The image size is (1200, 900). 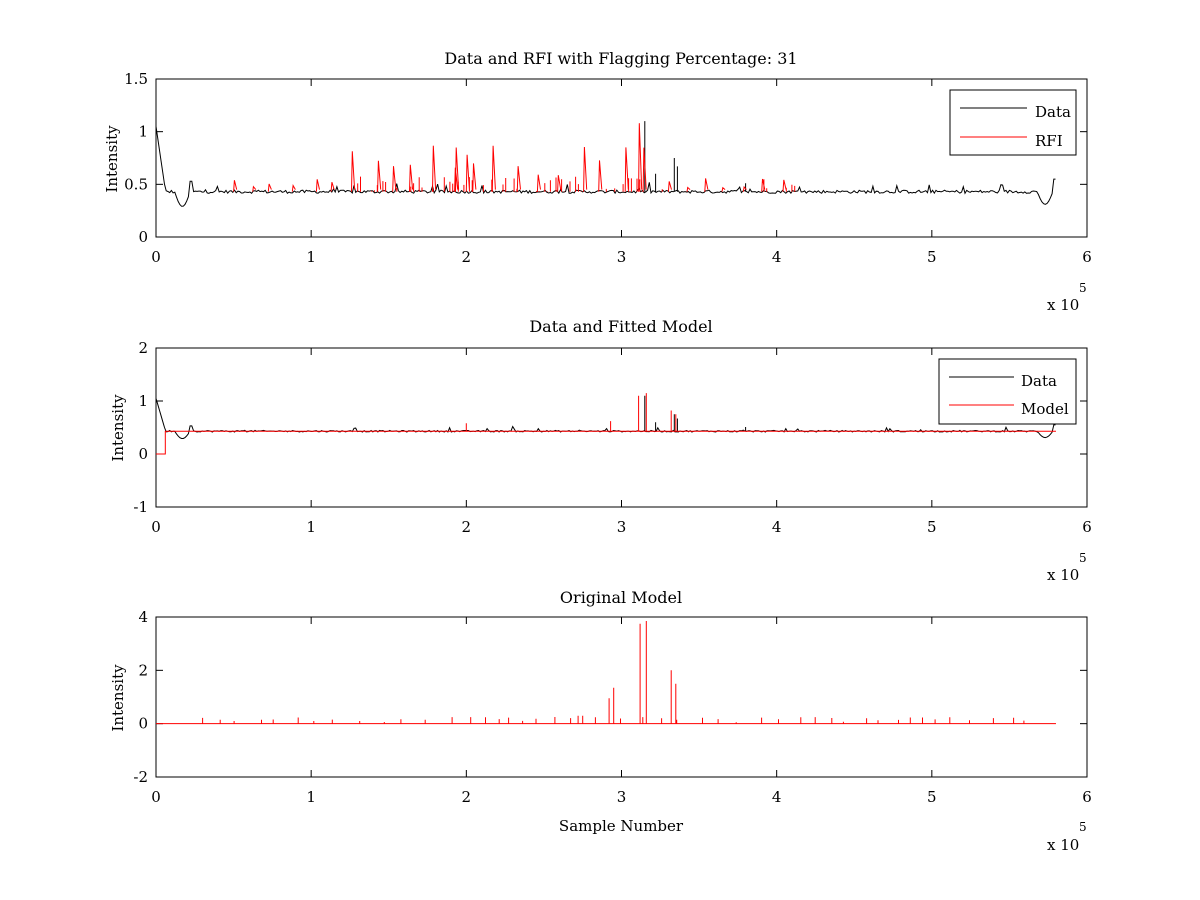 What do you see at coordinates (1083, 288) in the screenshot?
I see `panel-1-x-exponent-power: 5` at bounding box center [1083, 288].